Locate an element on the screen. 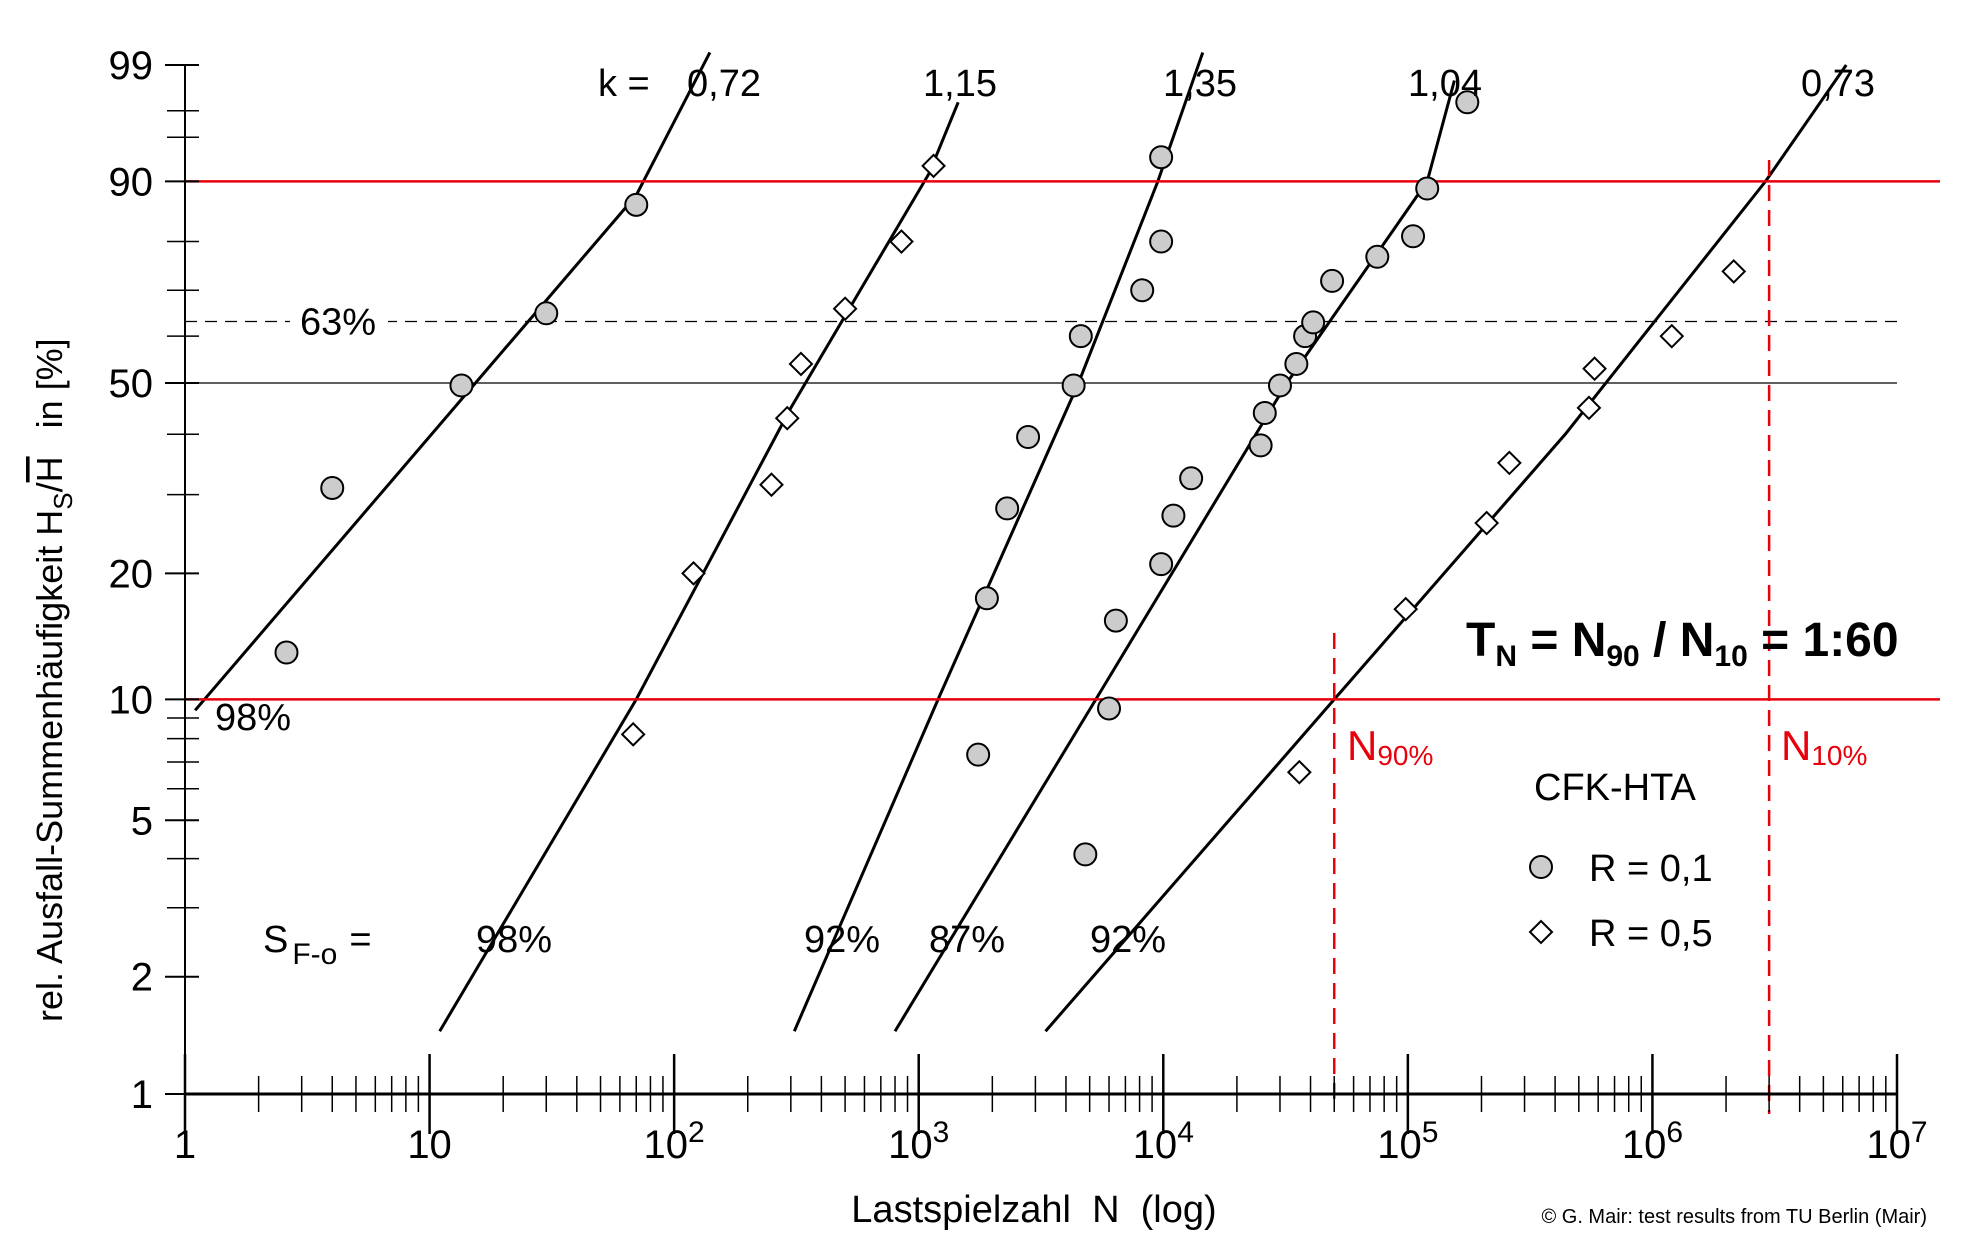 The width and height of the screenshot is (1961, 1250). left-98-label: 98% is located at coordinates (253, 718).